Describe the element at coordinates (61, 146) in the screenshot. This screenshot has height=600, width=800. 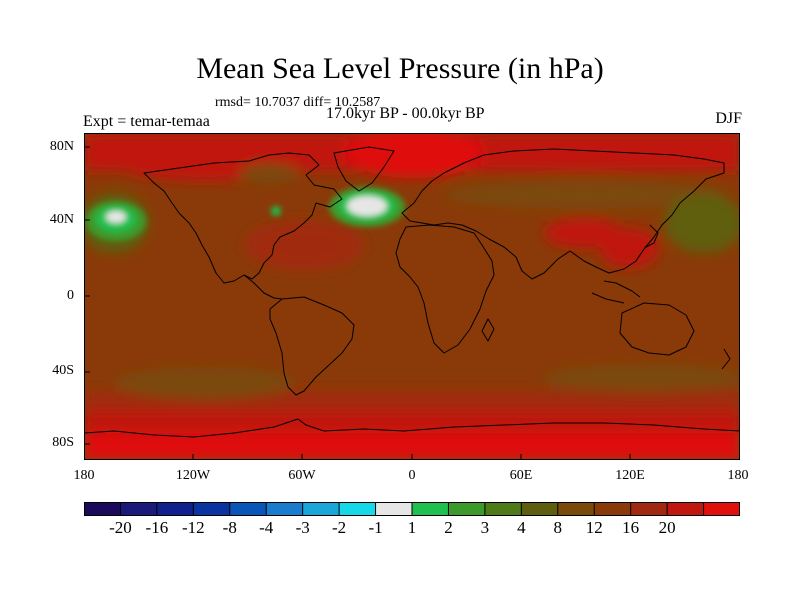
I see `lat-tick-label: 80N` at that location.